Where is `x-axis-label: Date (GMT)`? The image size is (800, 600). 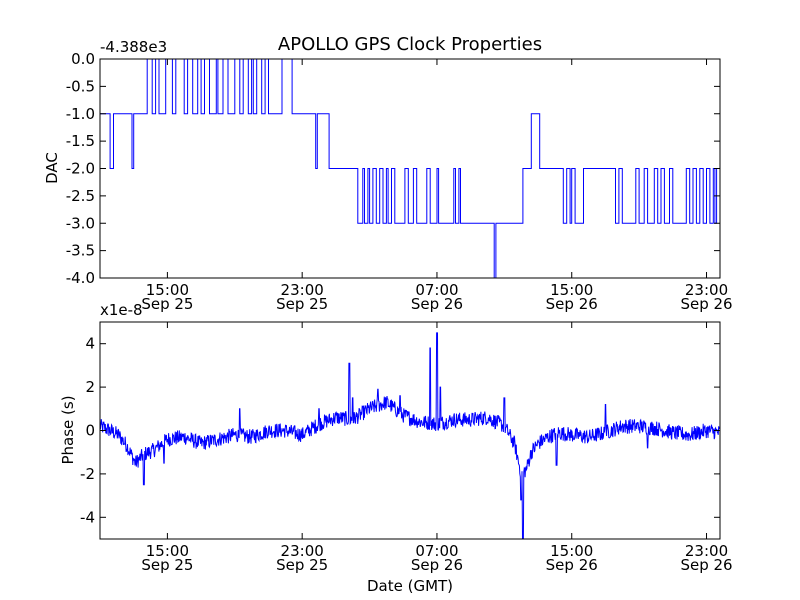 x-axis-label: Date (GMT) is located at coordinates (410, 586).